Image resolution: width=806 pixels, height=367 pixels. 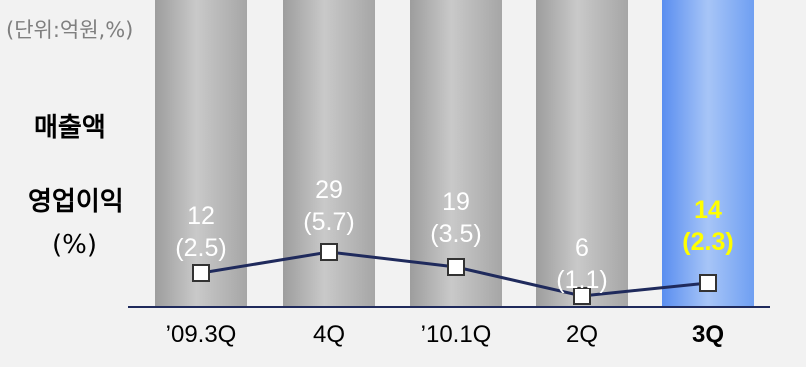 What do you see at coordinates (456, 202) in the screenshot?
I see `profit-label-2: 19` at bounding box center [456, 202].